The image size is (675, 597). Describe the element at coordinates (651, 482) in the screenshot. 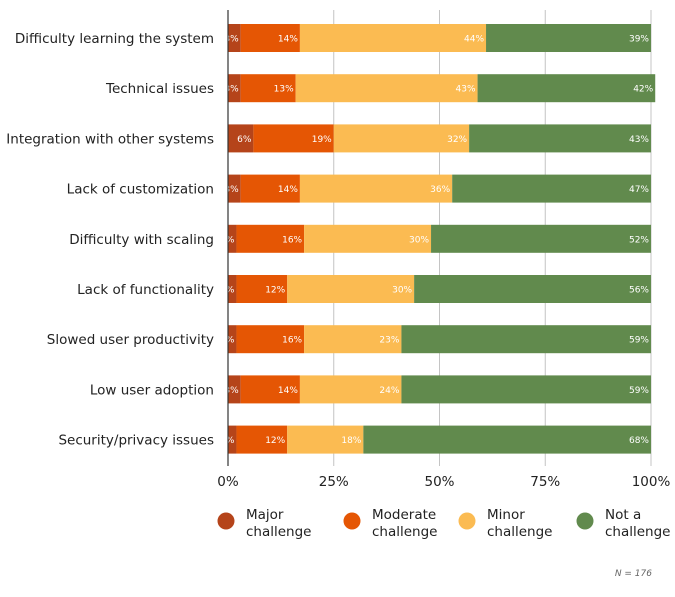

I see `x-tick-label: 100%` at that location.